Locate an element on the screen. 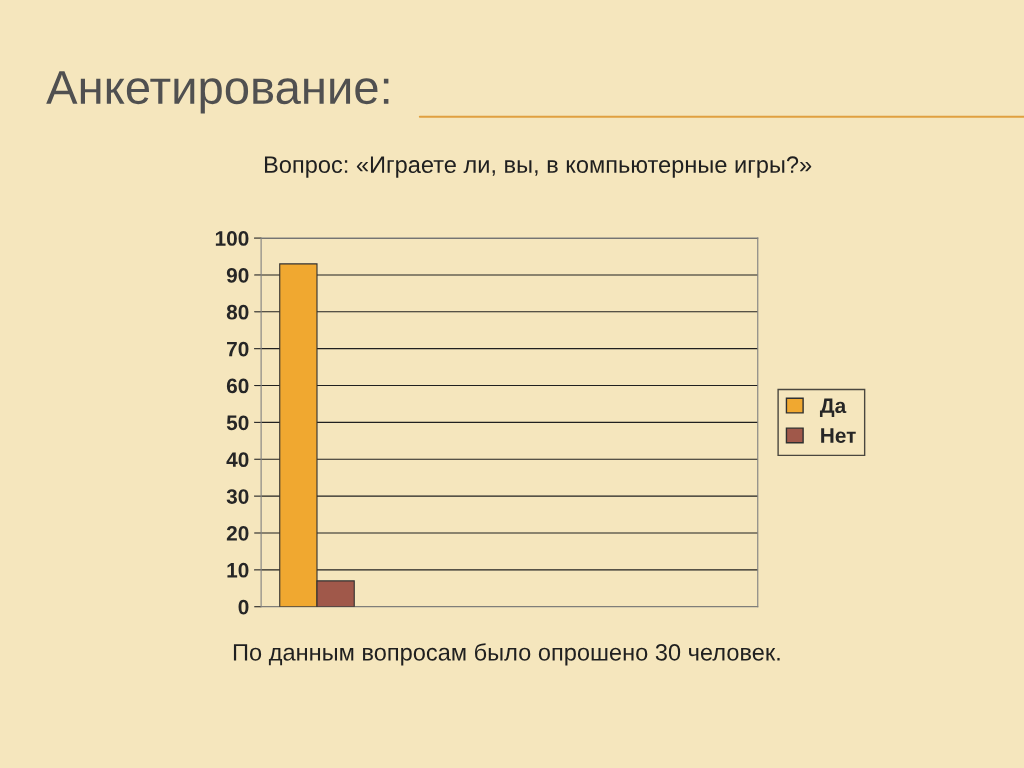  y-tick-label: 20 is located at coordinates (237, 533).